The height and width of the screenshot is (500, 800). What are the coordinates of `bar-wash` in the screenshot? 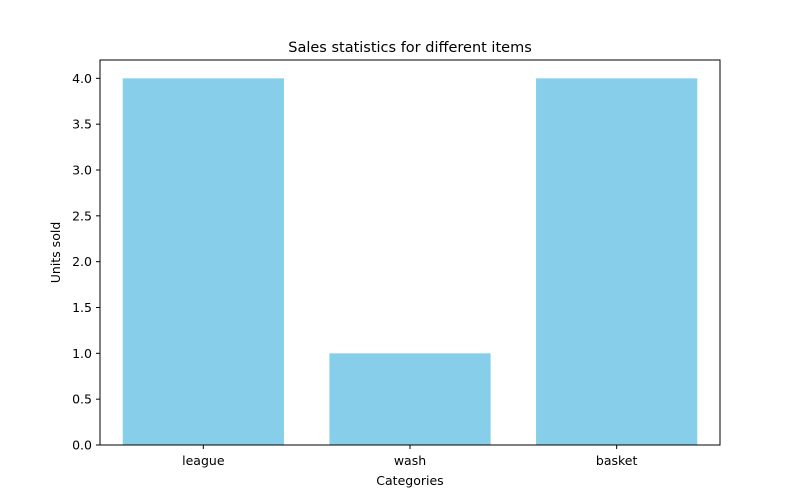 It's located at (410, 399).